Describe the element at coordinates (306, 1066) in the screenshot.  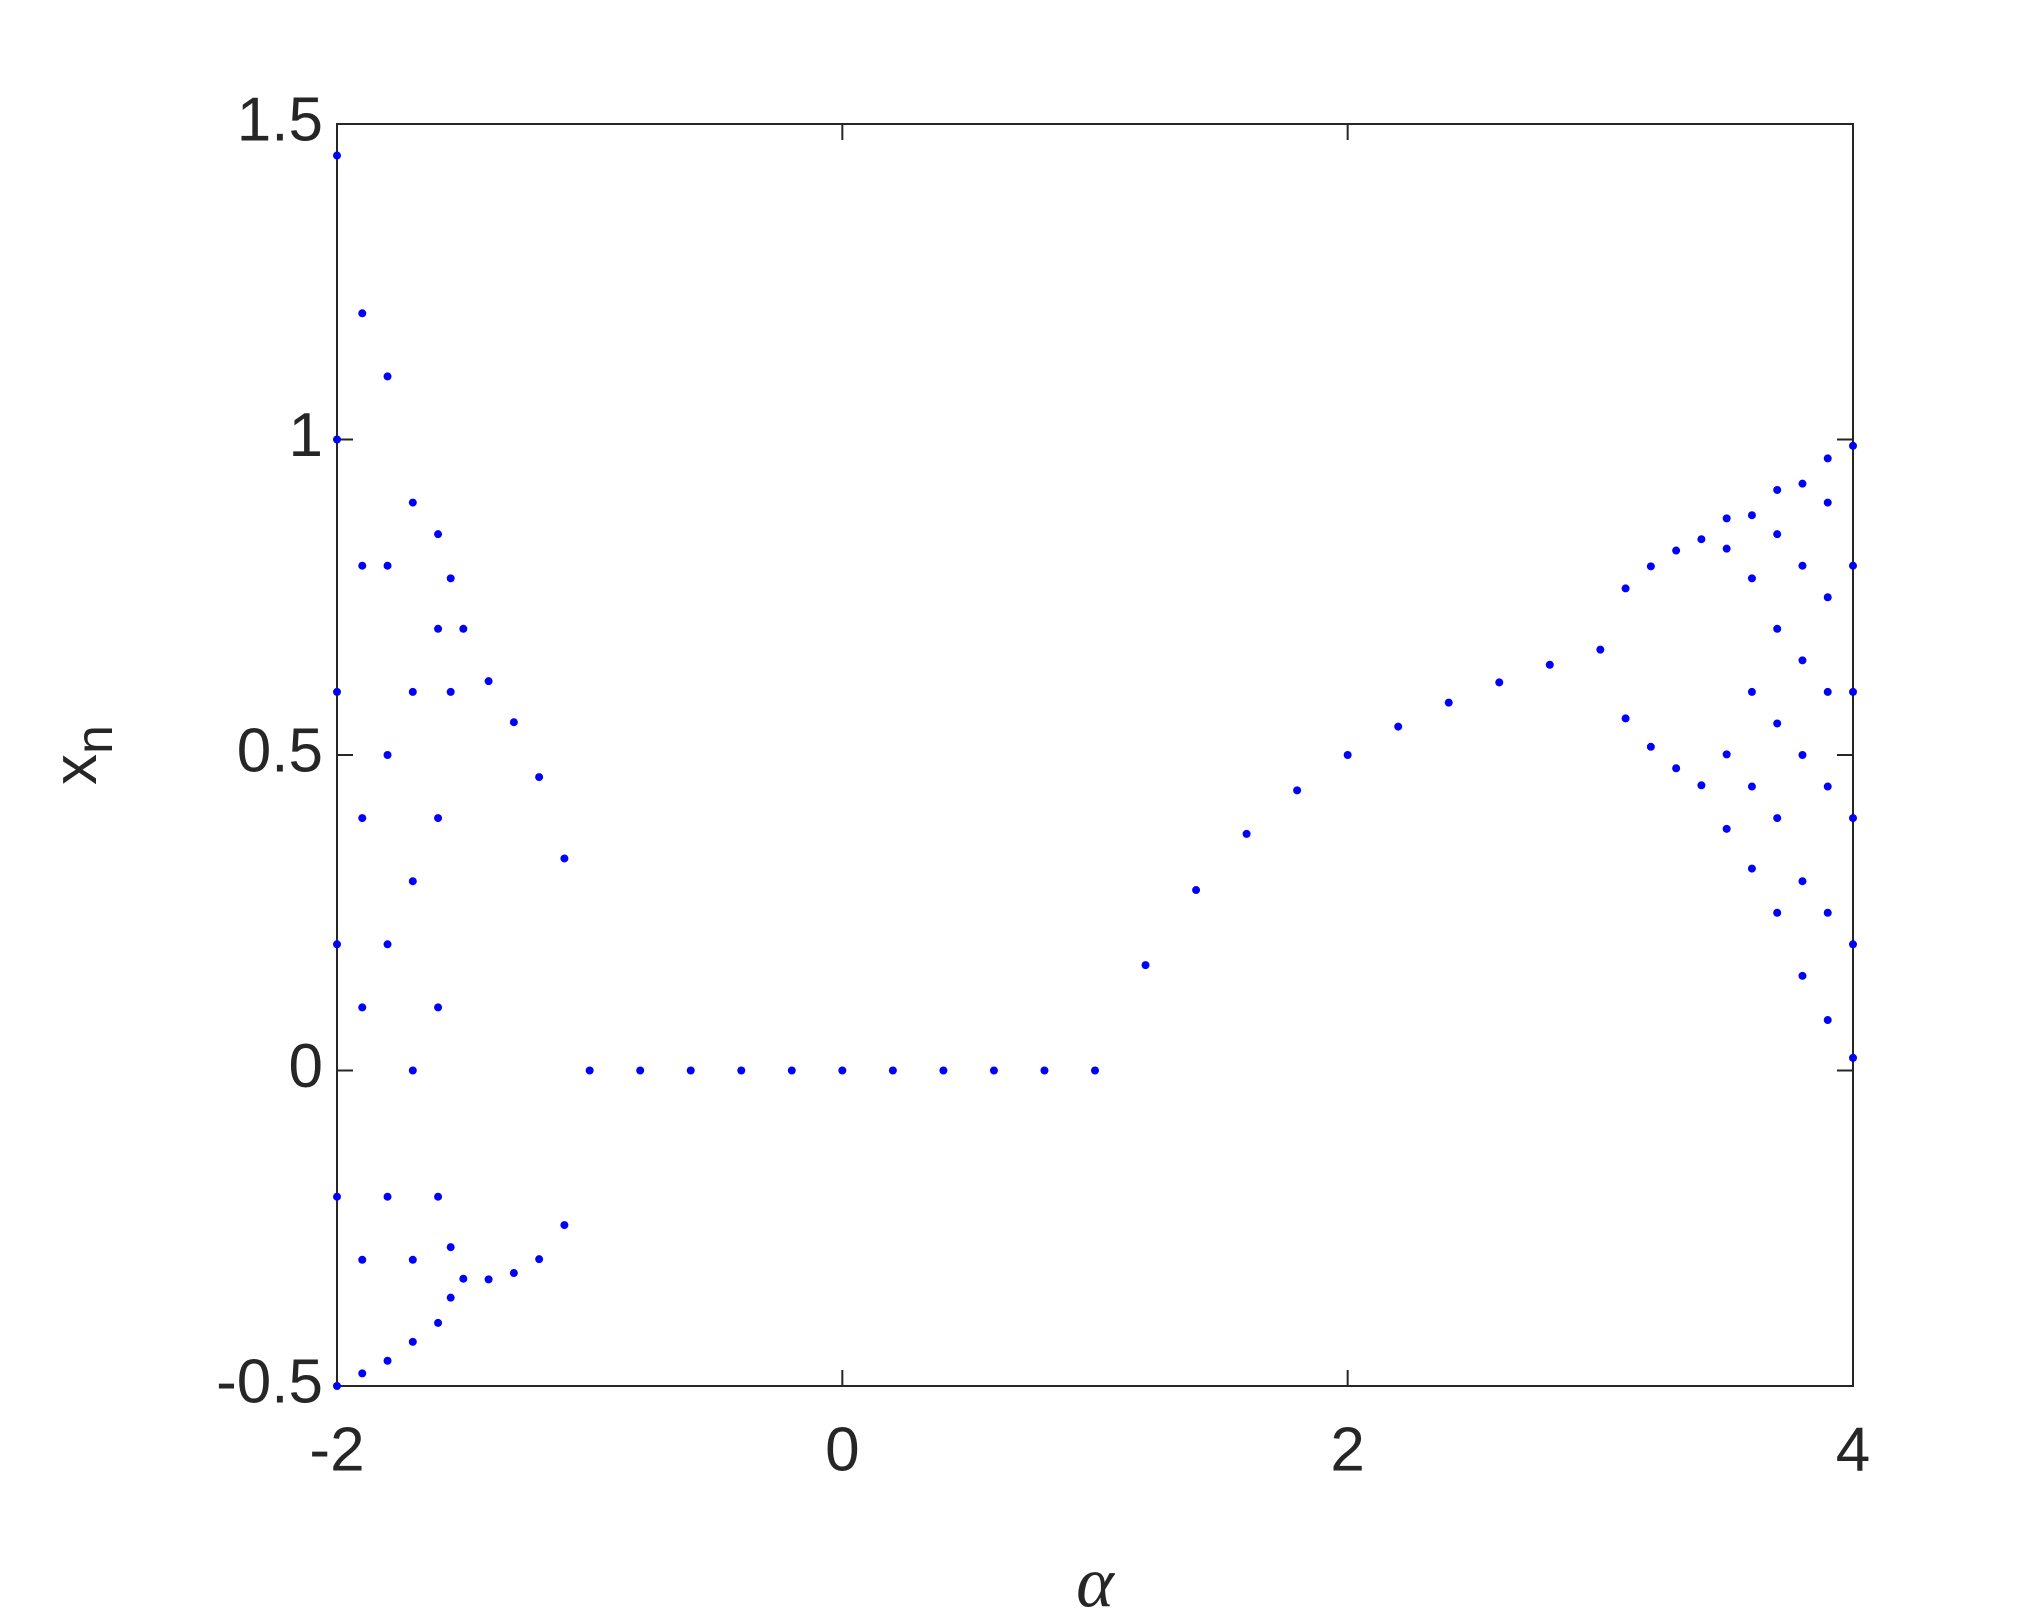
I see `y-tick-label: 0` at that location.